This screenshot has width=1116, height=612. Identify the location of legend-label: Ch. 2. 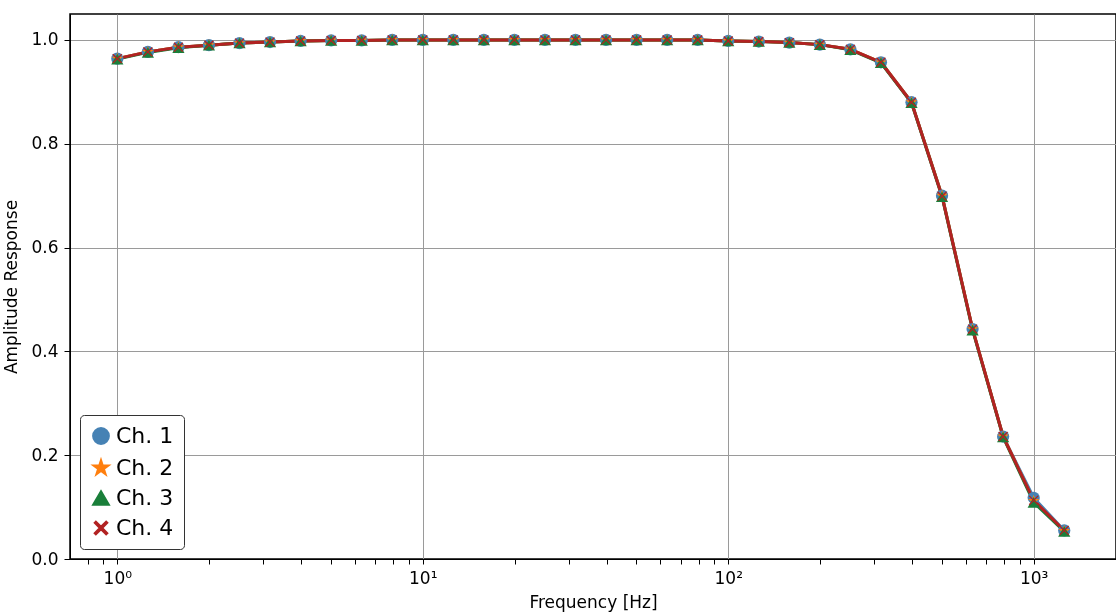
(145, 467).